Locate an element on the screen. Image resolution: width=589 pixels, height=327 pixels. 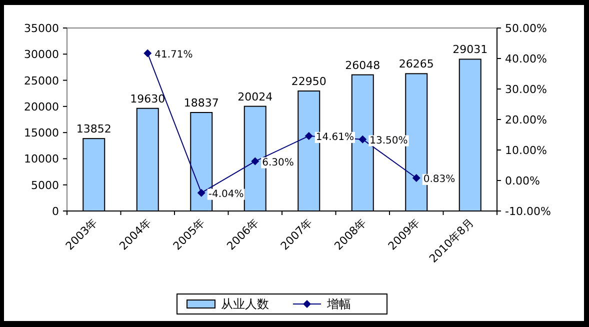
y2-tick-label: 50.00% is located at coordinates (526, 28).